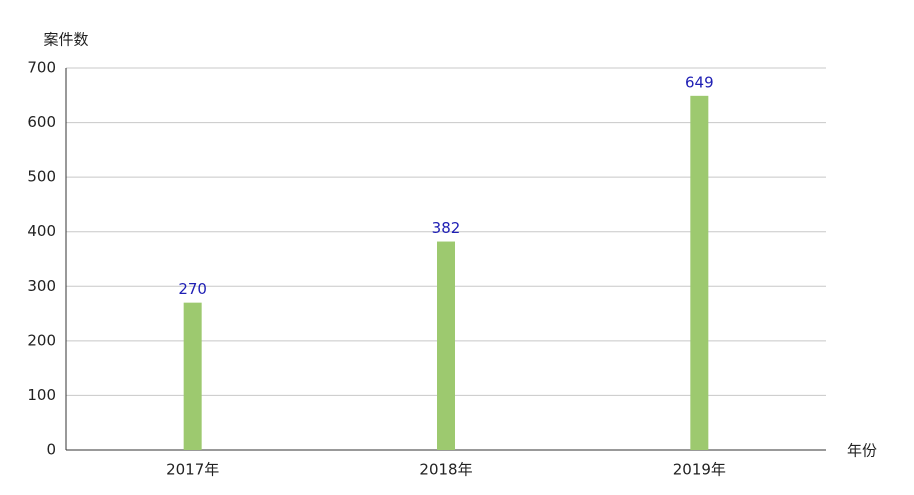 The height and width of the screenshot is (495, 914). Describe the element at coordinates (699, 82) in the screenshot. I see `value-label: 649` at that location.